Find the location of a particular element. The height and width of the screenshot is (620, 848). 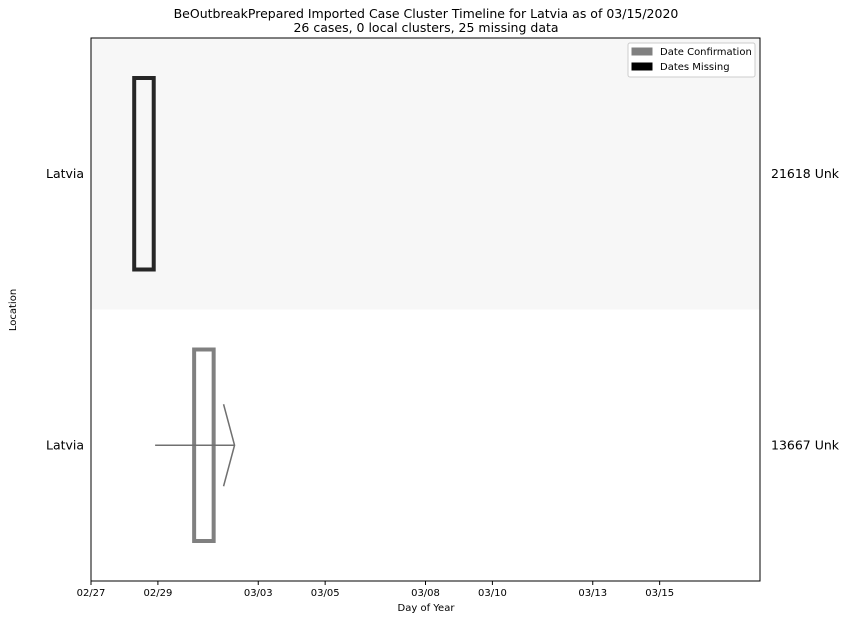

x-tick-label: 03/05 is located at coordinates (325, 593).